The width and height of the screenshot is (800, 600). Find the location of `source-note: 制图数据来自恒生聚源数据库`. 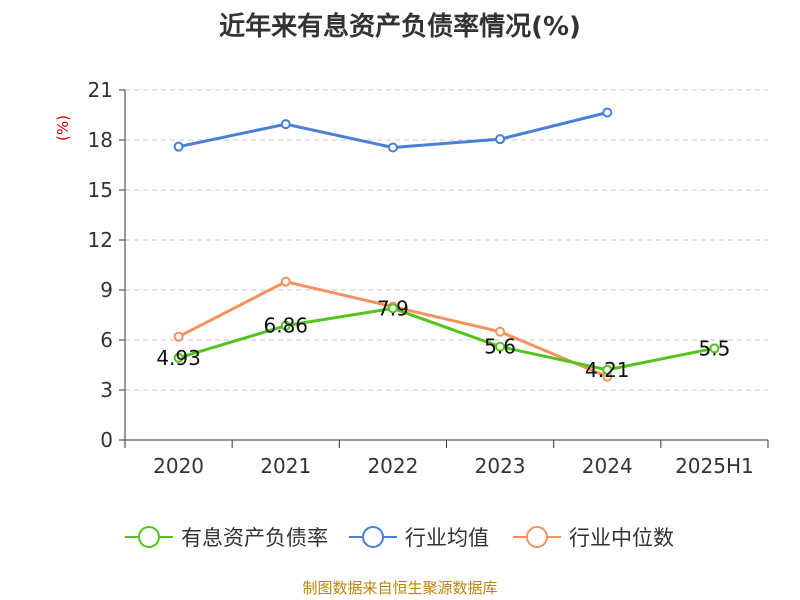

source-note: 制图数据来自恒生聚源数据库 is located at coordinates (400, 588).